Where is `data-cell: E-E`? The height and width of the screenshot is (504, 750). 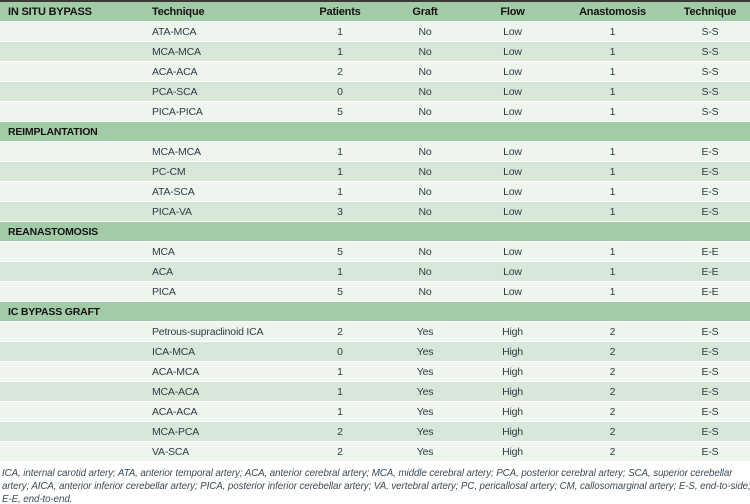 data-cell: E-E is located at coordinates (710, 252).